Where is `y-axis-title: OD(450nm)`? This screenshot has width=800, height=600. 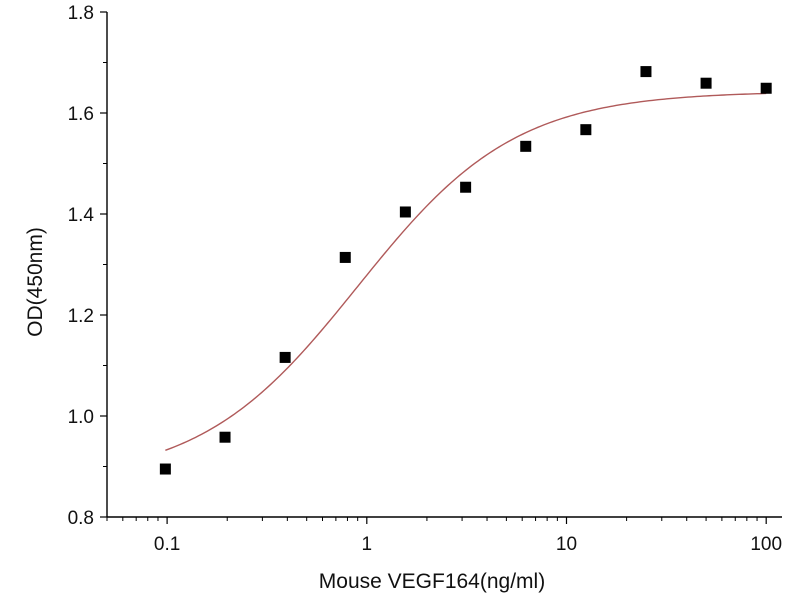
y-axis-title: OD(450nm) is located at coordinates (35, 282).